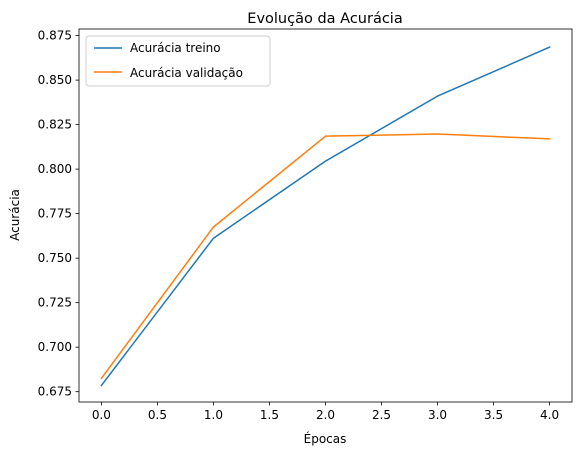  What do you see at coordinates (325, 415) in the screenshot?
I see `x-tick-label: 2.0` at bounding box center [325, 415].